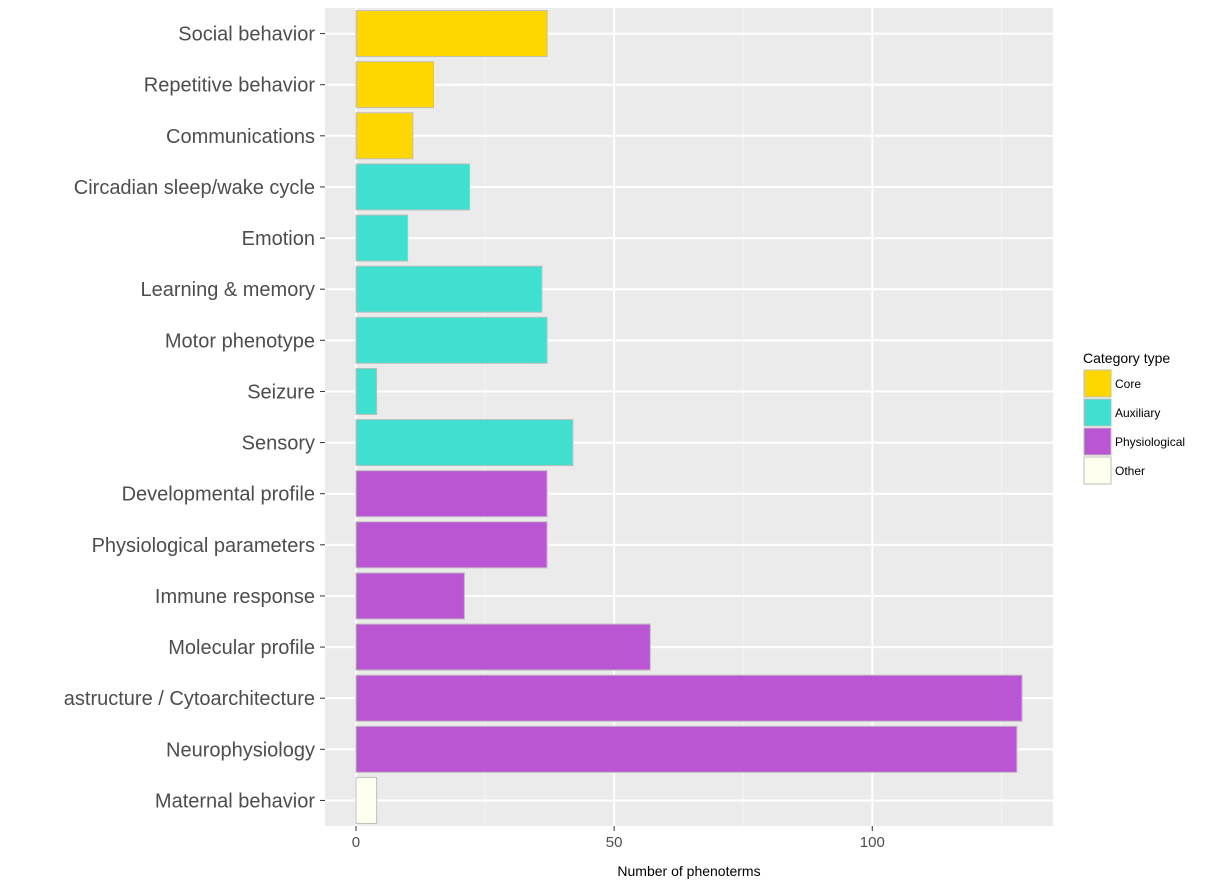 The image size is (1209, 880). I want to click on category-label: Neurophysiology, so click(240, 750).